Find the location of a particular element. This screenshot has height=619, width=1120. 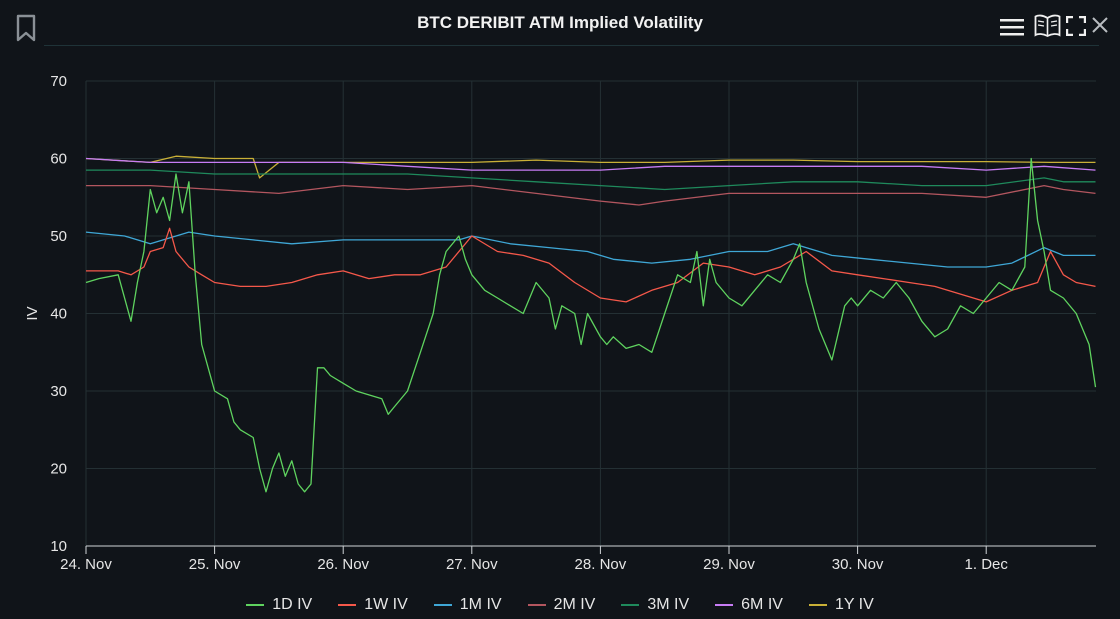

legend-item-1w-iv: 1W IV is located at coordinates (373, 605).